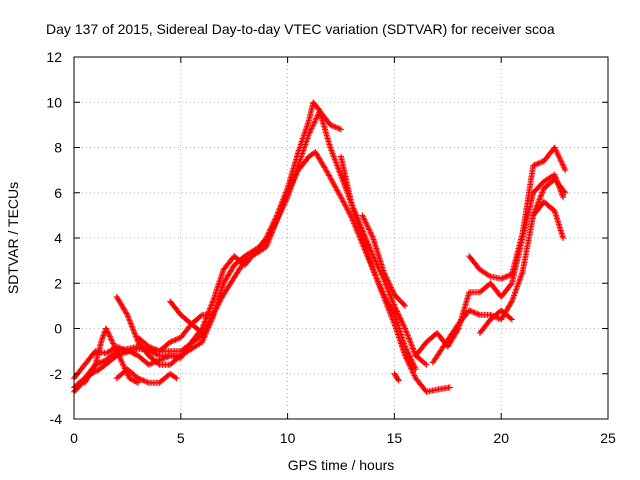  Describe the element at coordinates (395, 438) in the screenshot. I see `x-tick-label: 15` at that location.